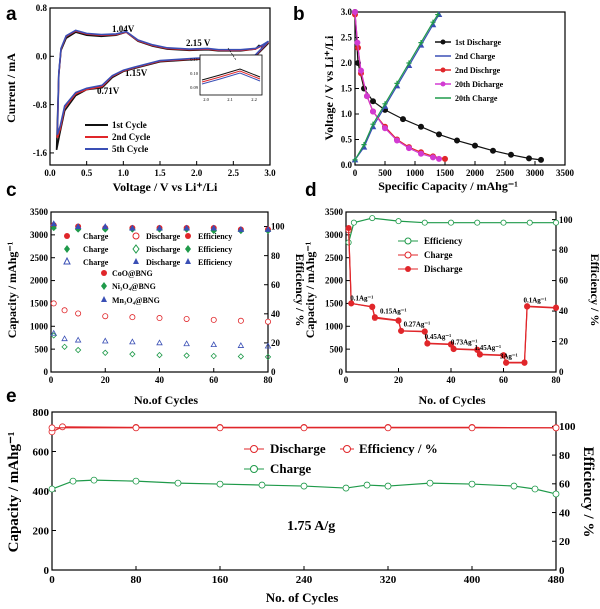 The image size is (600, 609). Describe the element at coordinates (232, 54) in the screenshot. I see `panel-a-inset-pointer` at that location.